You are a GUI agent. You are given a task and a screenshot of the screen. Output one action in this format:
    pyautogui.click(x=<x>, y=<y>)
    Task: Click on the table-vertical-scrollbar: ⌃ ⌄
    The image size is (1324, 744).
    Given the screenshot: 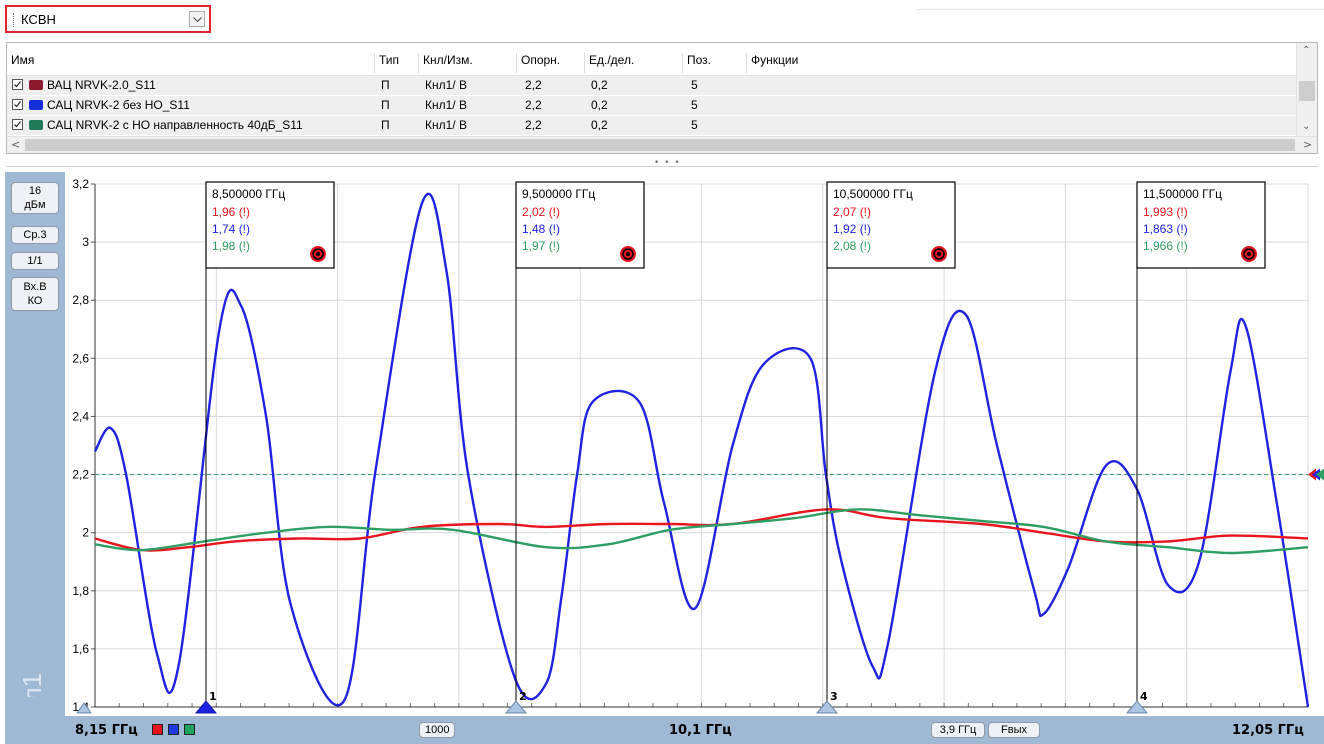 What is the action you would take?
    pyautogui.click(x=1306, y=91)
    